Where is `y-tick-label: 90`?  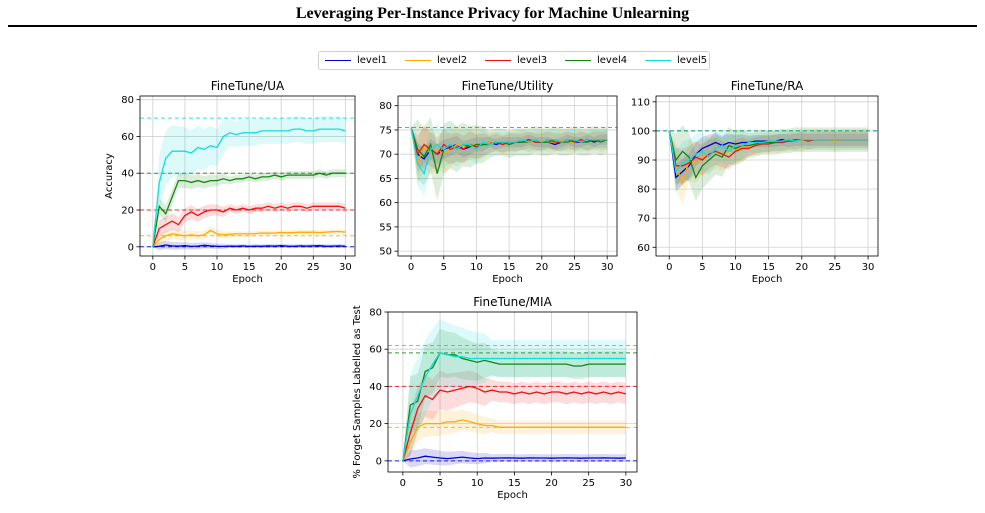 y-tick-label: 90 is located at coordinates (643, 161).